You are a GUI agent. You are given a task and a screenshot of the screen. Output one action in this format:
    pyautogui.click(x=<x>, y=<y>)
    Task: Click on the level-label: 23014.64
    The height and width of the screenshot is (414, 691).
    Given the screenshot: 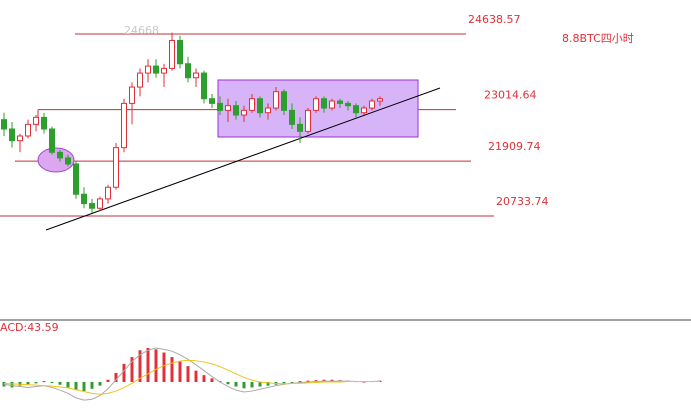 What is the action you would take?
    pyautogui.click(x=510, y=95)
    